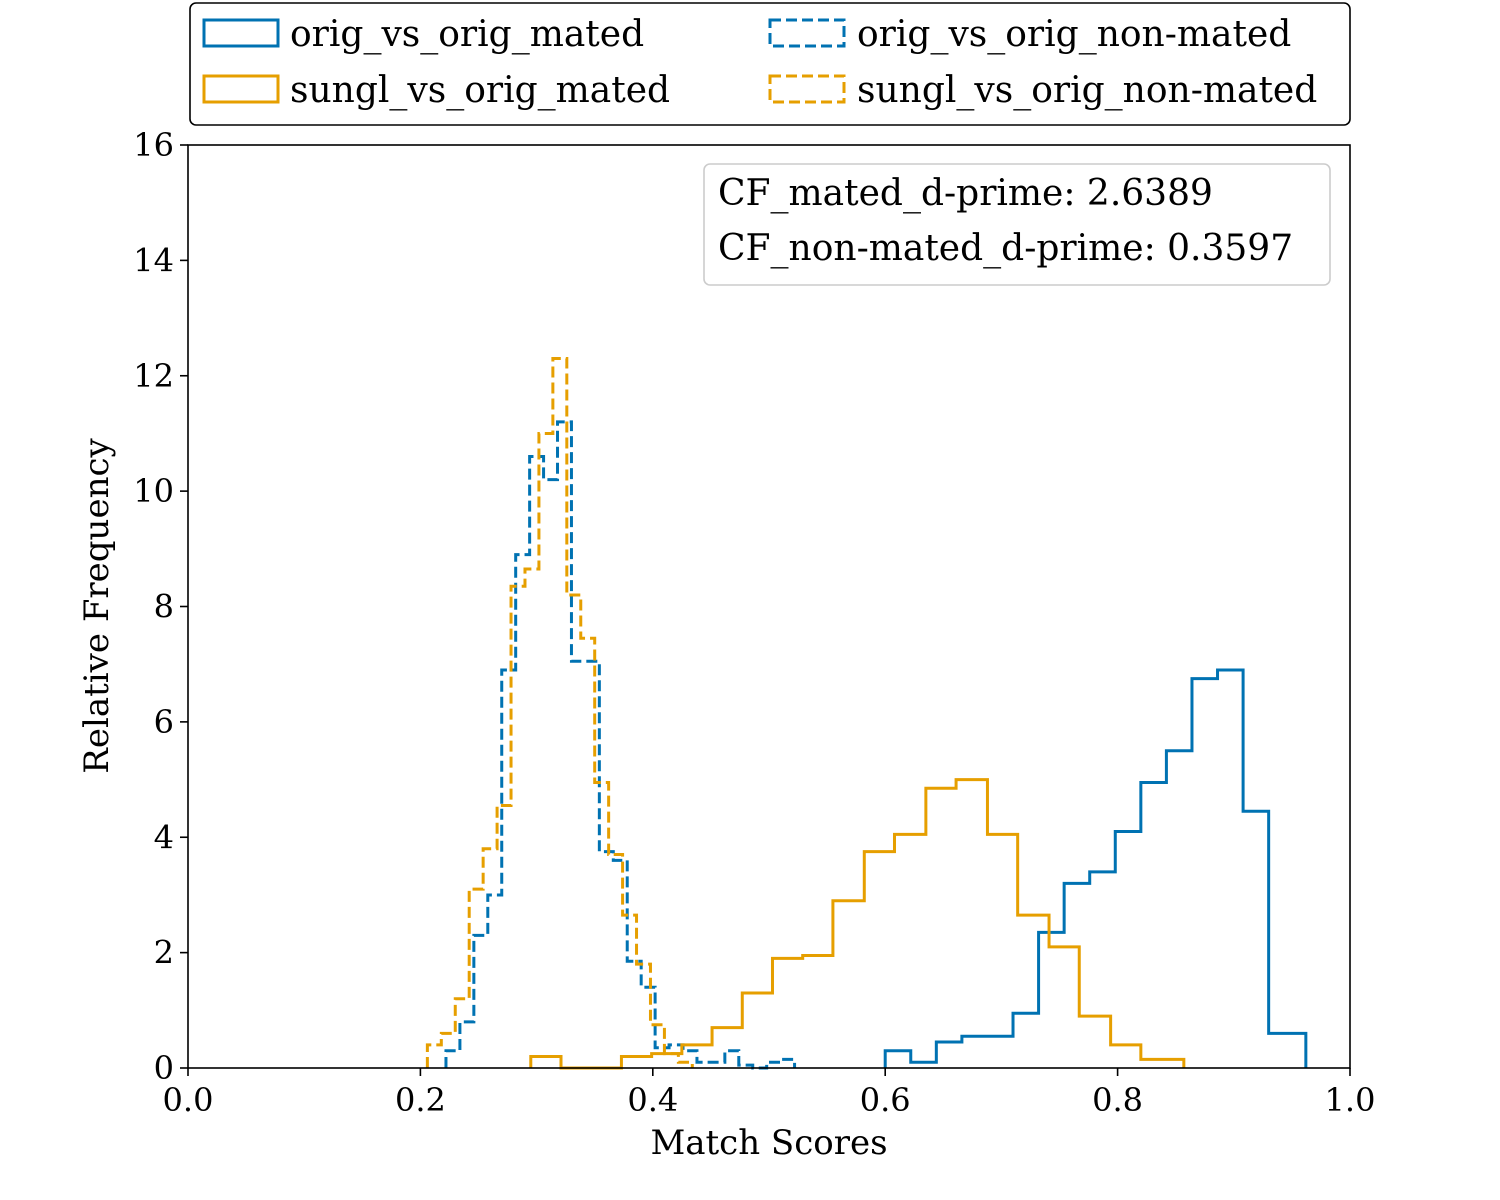 Image resolution: width=1500 pixels, height=1200 pixels. I want to click on legend-item-orig-non-mated: orig_vs_orig_non-mated, so click(1029, 34).